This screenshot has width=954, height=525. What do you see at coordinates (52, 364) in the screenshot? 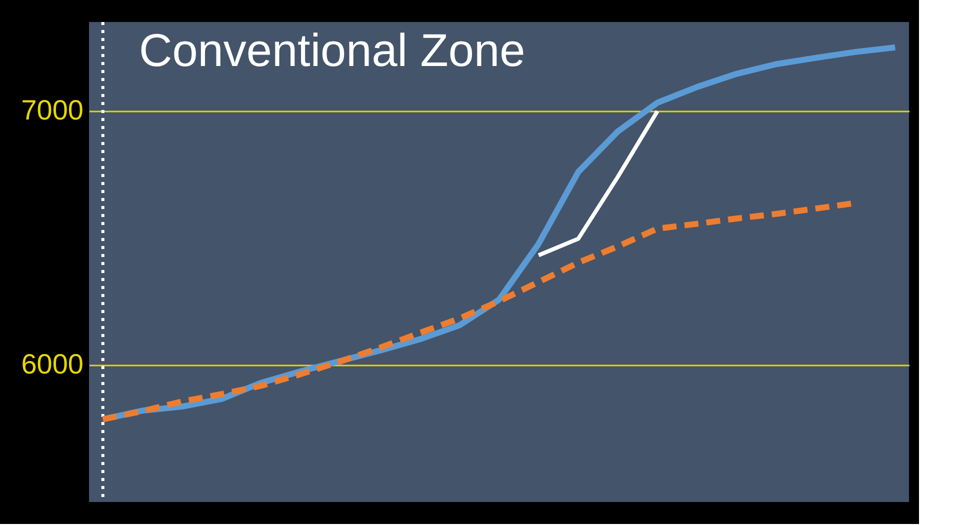
I see `y-tick-label: 6000` at bounding box center [52, 364].